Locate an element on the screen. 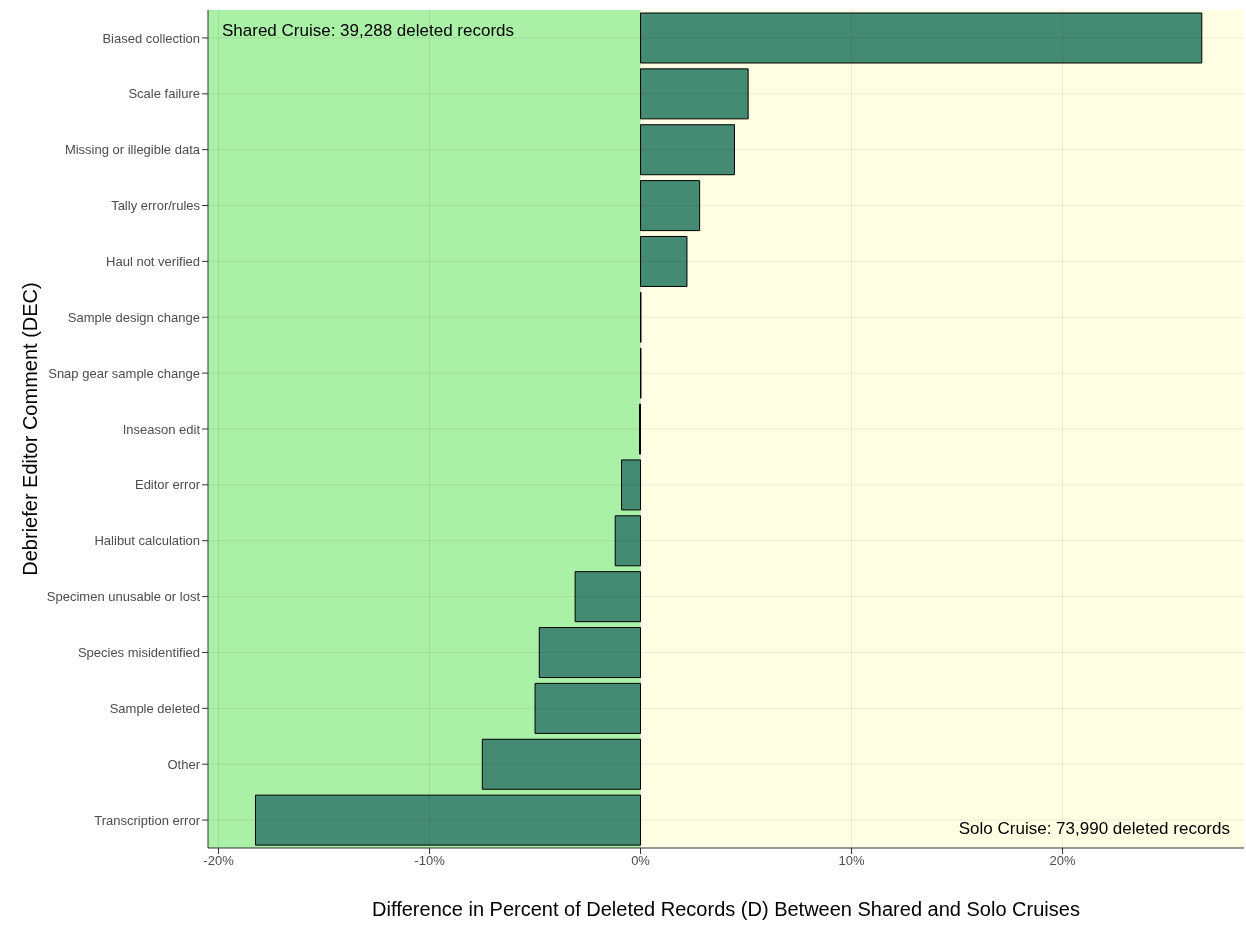 This screenshot has width=1246, height=936. y-tick-label: Species misidentified is located at coordinates (138, 653).